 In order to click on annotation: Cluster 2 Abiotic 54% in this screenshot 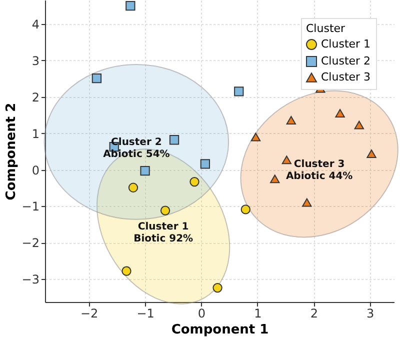, I will do `click(136, 148)`.